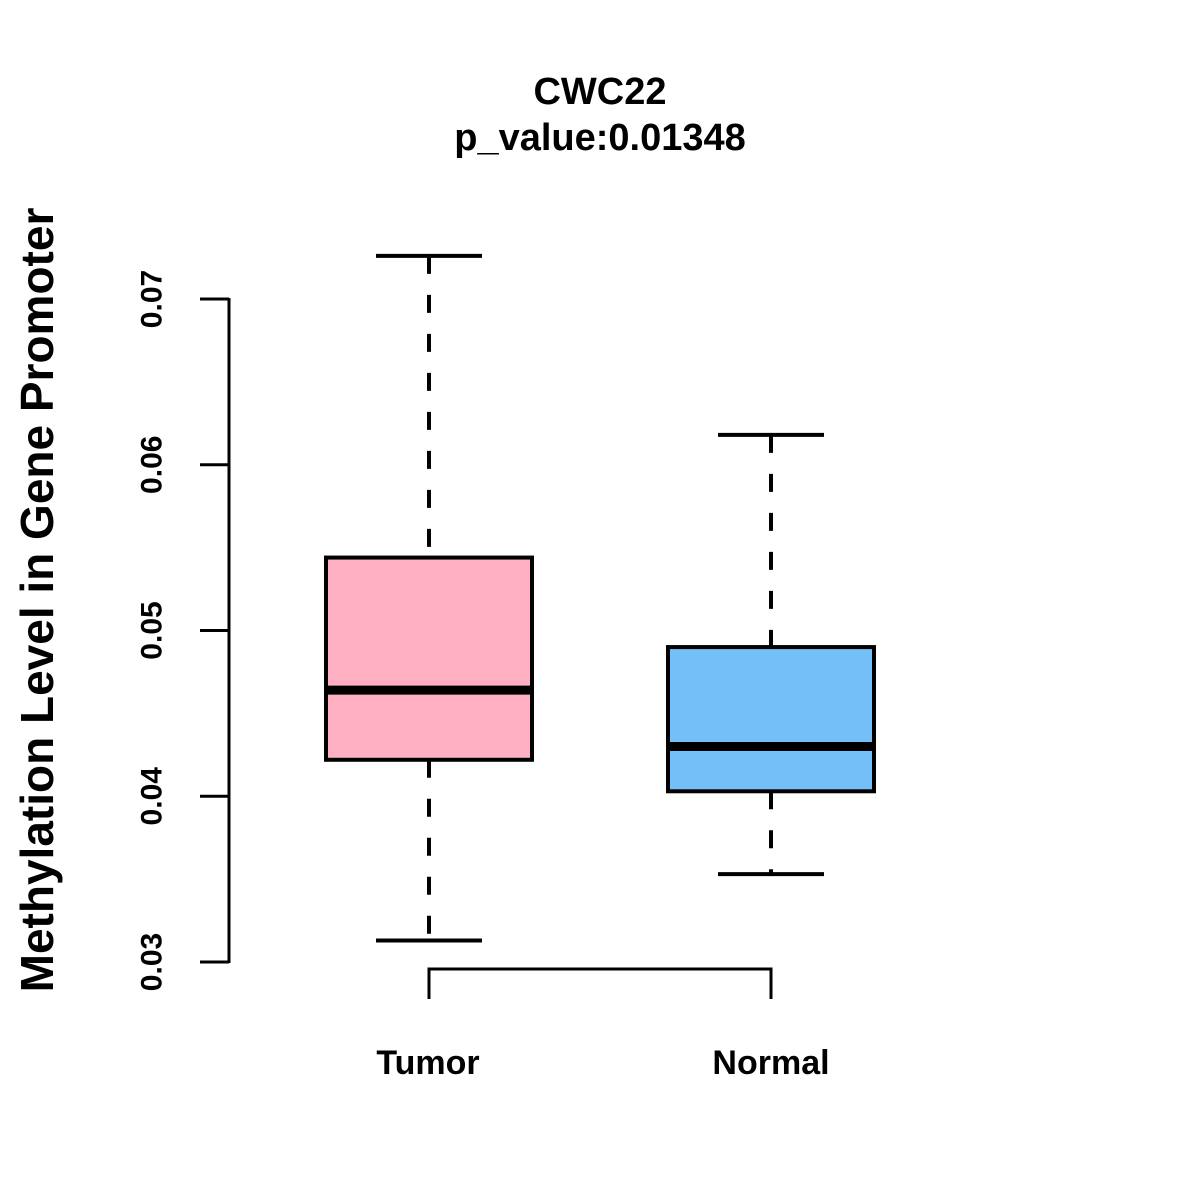 The height and width of the screenshot is (1200, 1200). Describe the element at coordinates (600, 92) in the screenshot. I see `chart-title: CWC22` at that location.